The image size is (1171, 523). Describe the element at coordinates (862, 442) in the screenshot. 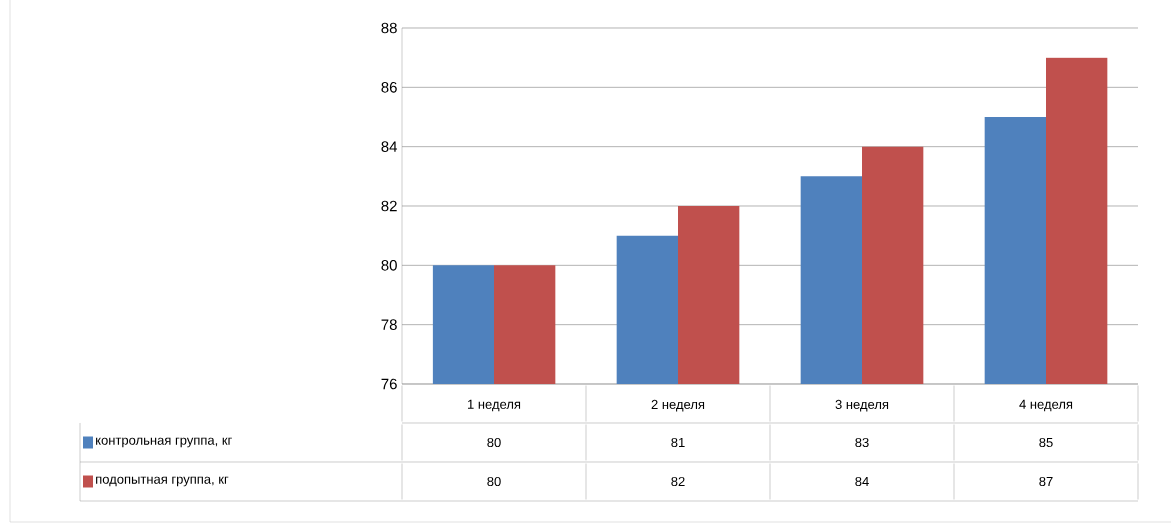

I see `data-label: 83` at that location.